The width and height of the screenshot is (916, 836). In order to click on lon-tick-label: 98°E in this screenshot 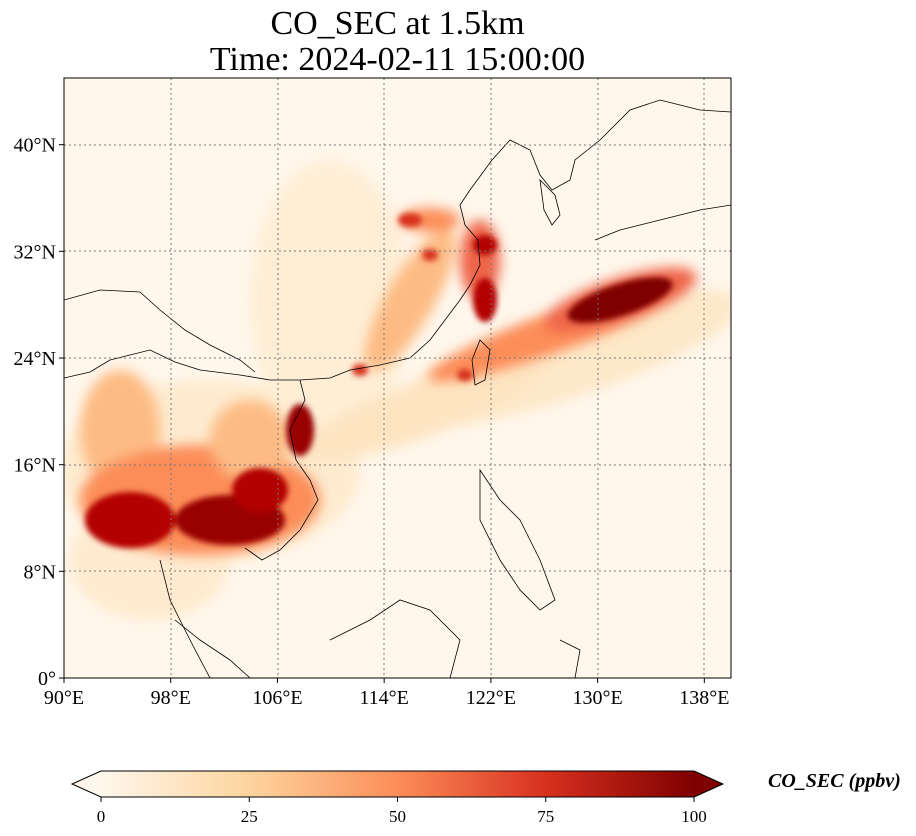, I will do `click(171, 698)`.